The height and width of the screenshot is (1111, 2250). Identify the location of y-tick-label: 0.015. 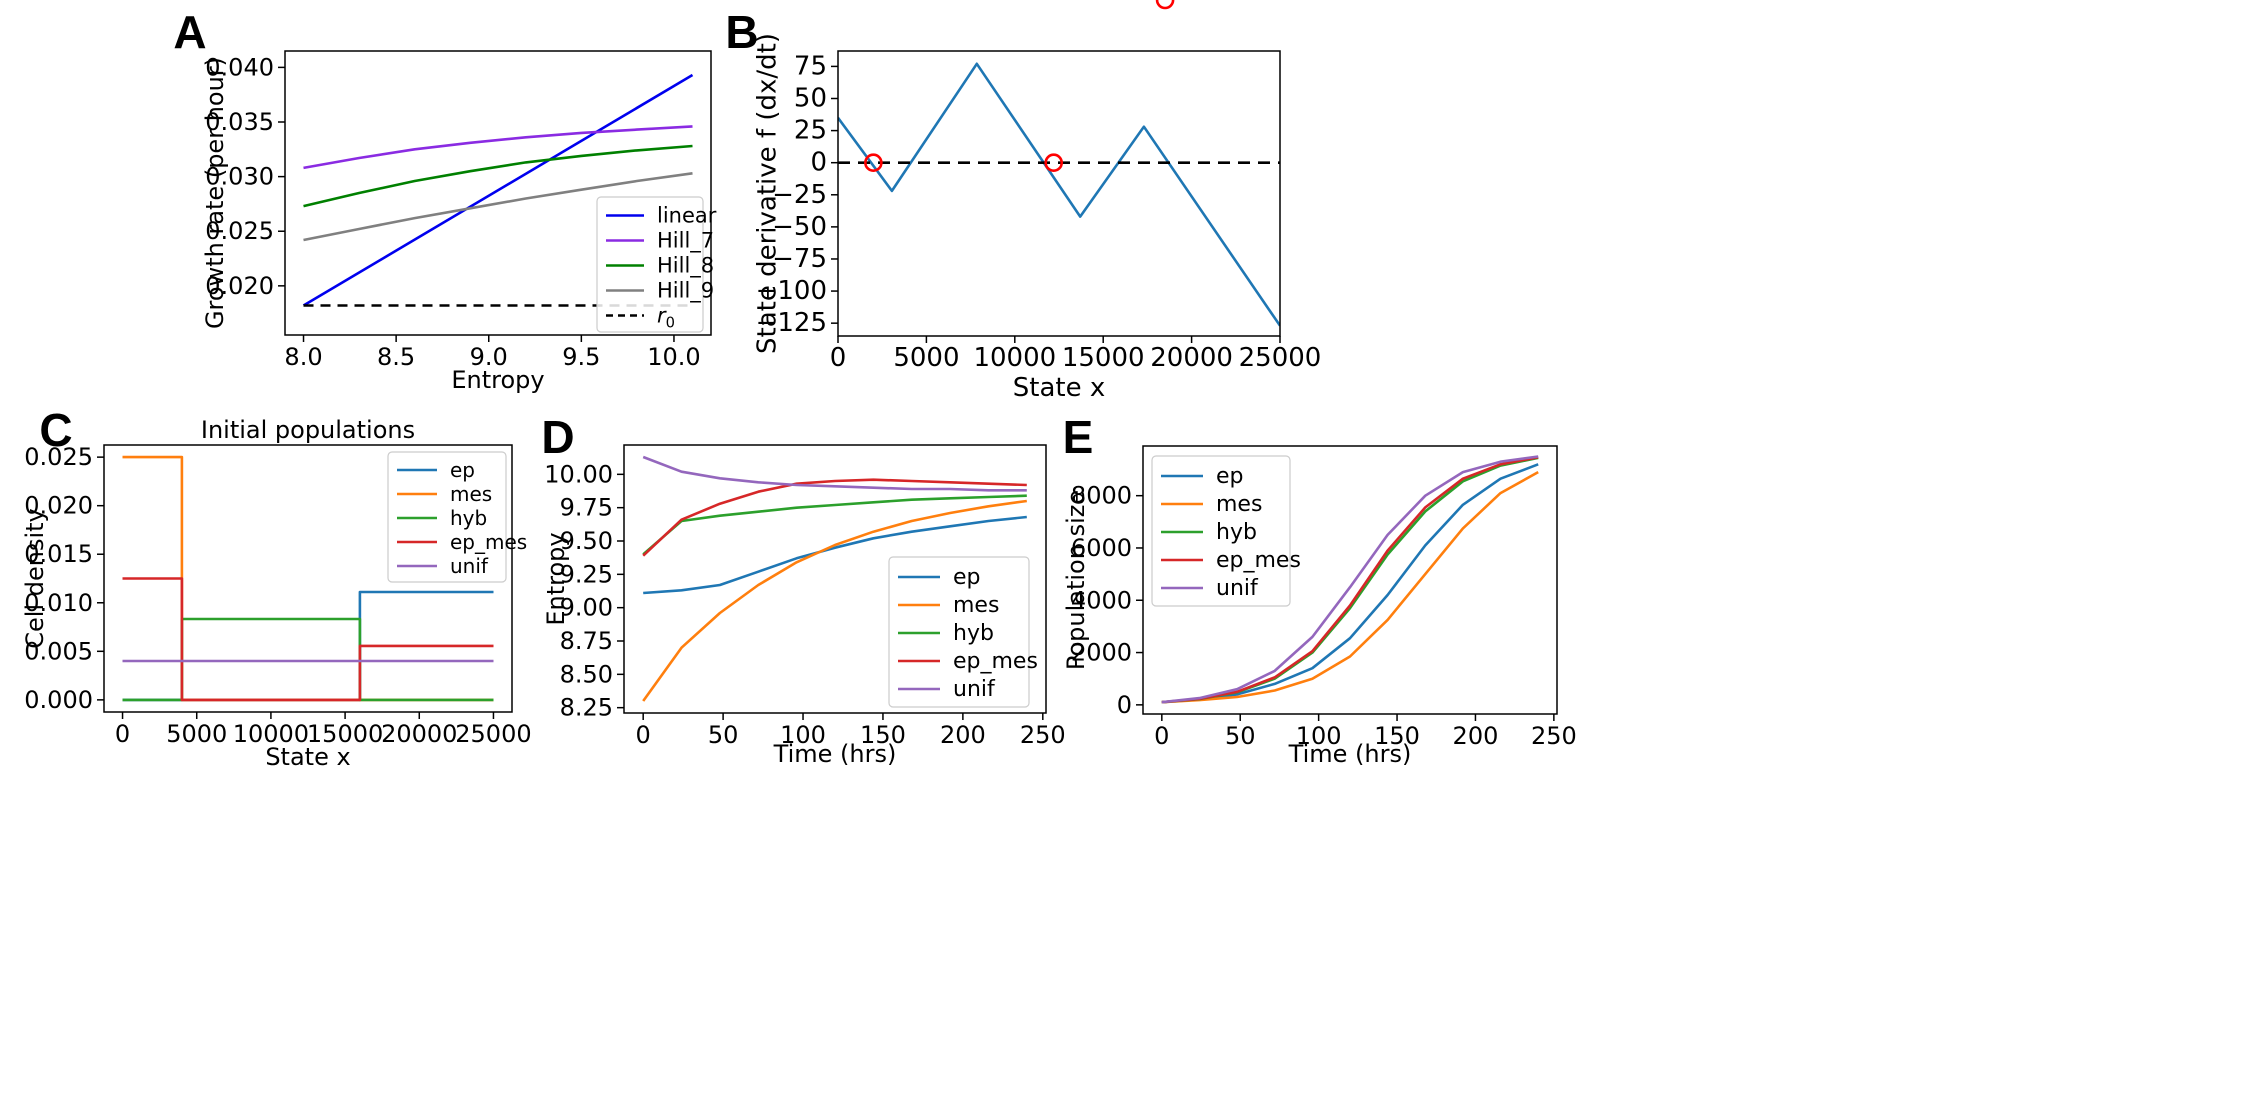
(58, 554).